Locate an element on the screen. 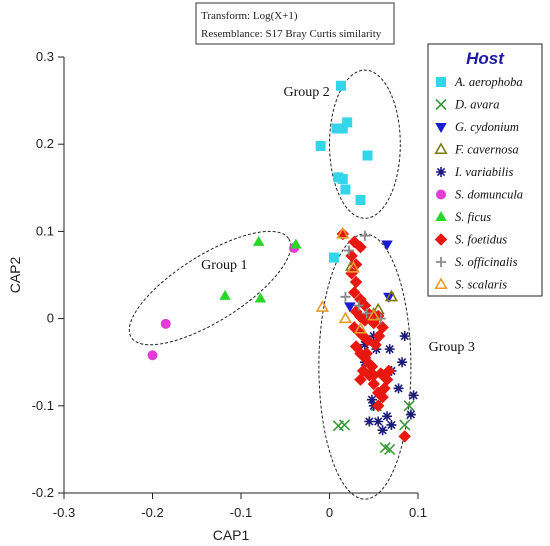  legend-label: G. cydonium is located at coordinates (487, 127).